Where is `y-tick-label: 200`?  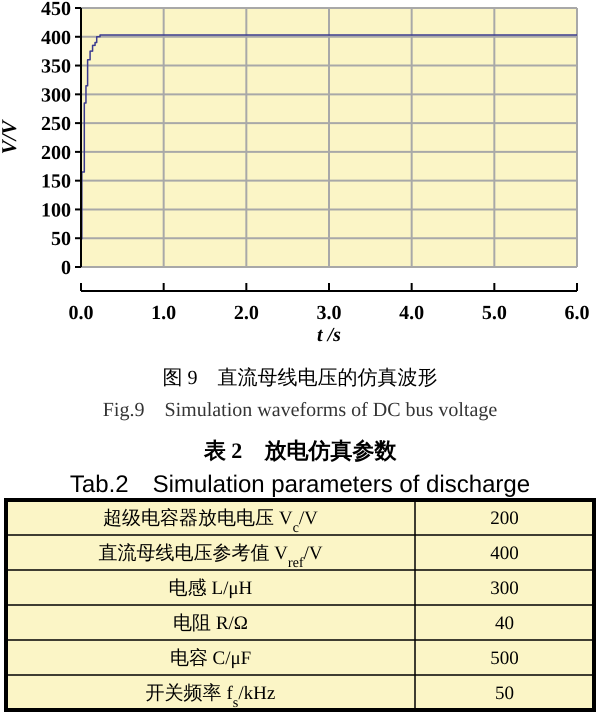 y-tick-label: 200 is located at coordinates (56, 153).